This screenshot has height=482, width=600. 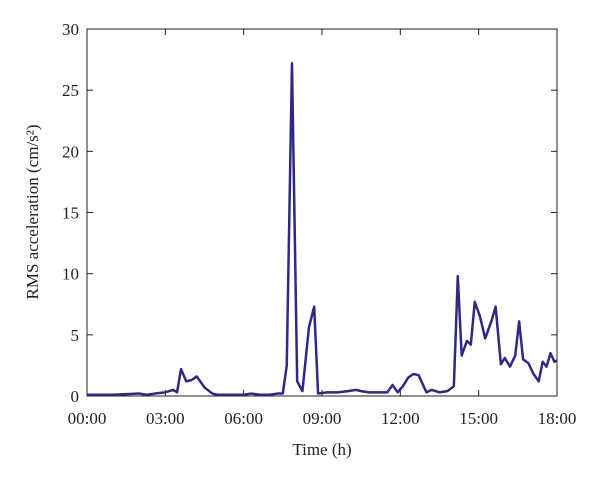 What do you see at coordinates (243, 418) in the screenshot?
I see `x-tick-label: 06:00` at bounding box center [243, 418].